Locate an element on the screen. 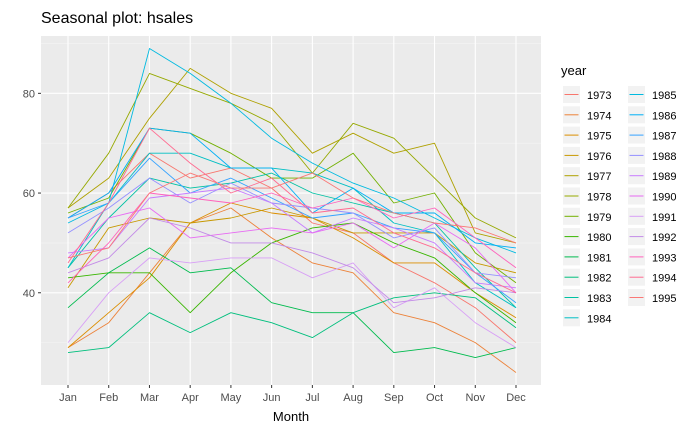 The width and height of the screenshot is (700, 432). legend-item-1983: 1983 is located at coordinates (587, 297).